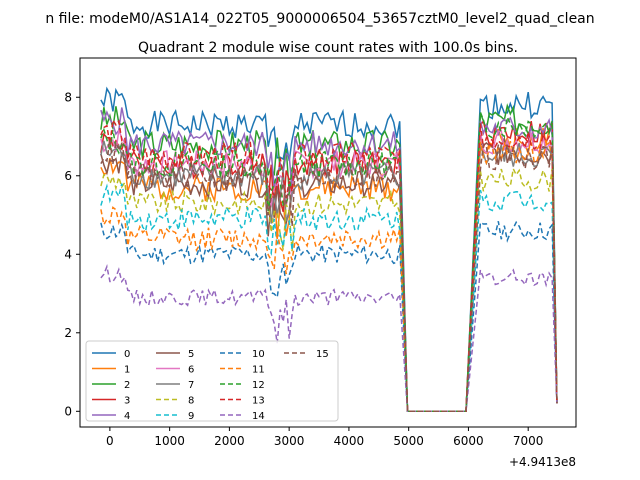  What do you see at coordinates (127, 416) in the screenshot?
I see `legend-label-4: 4` at bounding box center [127, 416].